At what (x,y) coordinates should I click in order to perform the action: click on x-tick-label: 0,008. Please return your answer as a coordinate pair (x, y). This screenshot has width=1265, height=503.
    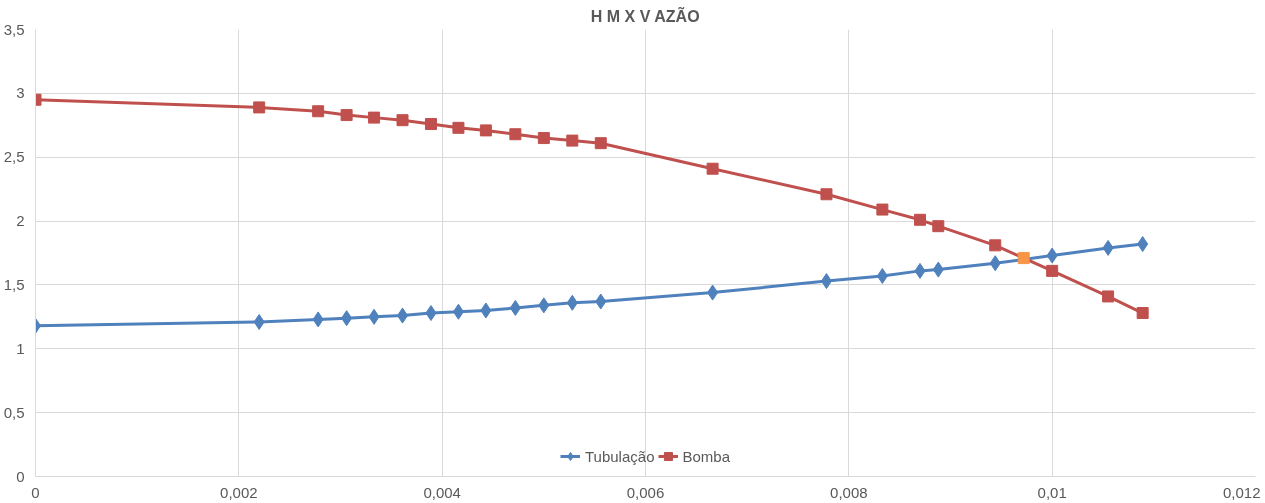
    Looking at the image, I should click on (849, 492).